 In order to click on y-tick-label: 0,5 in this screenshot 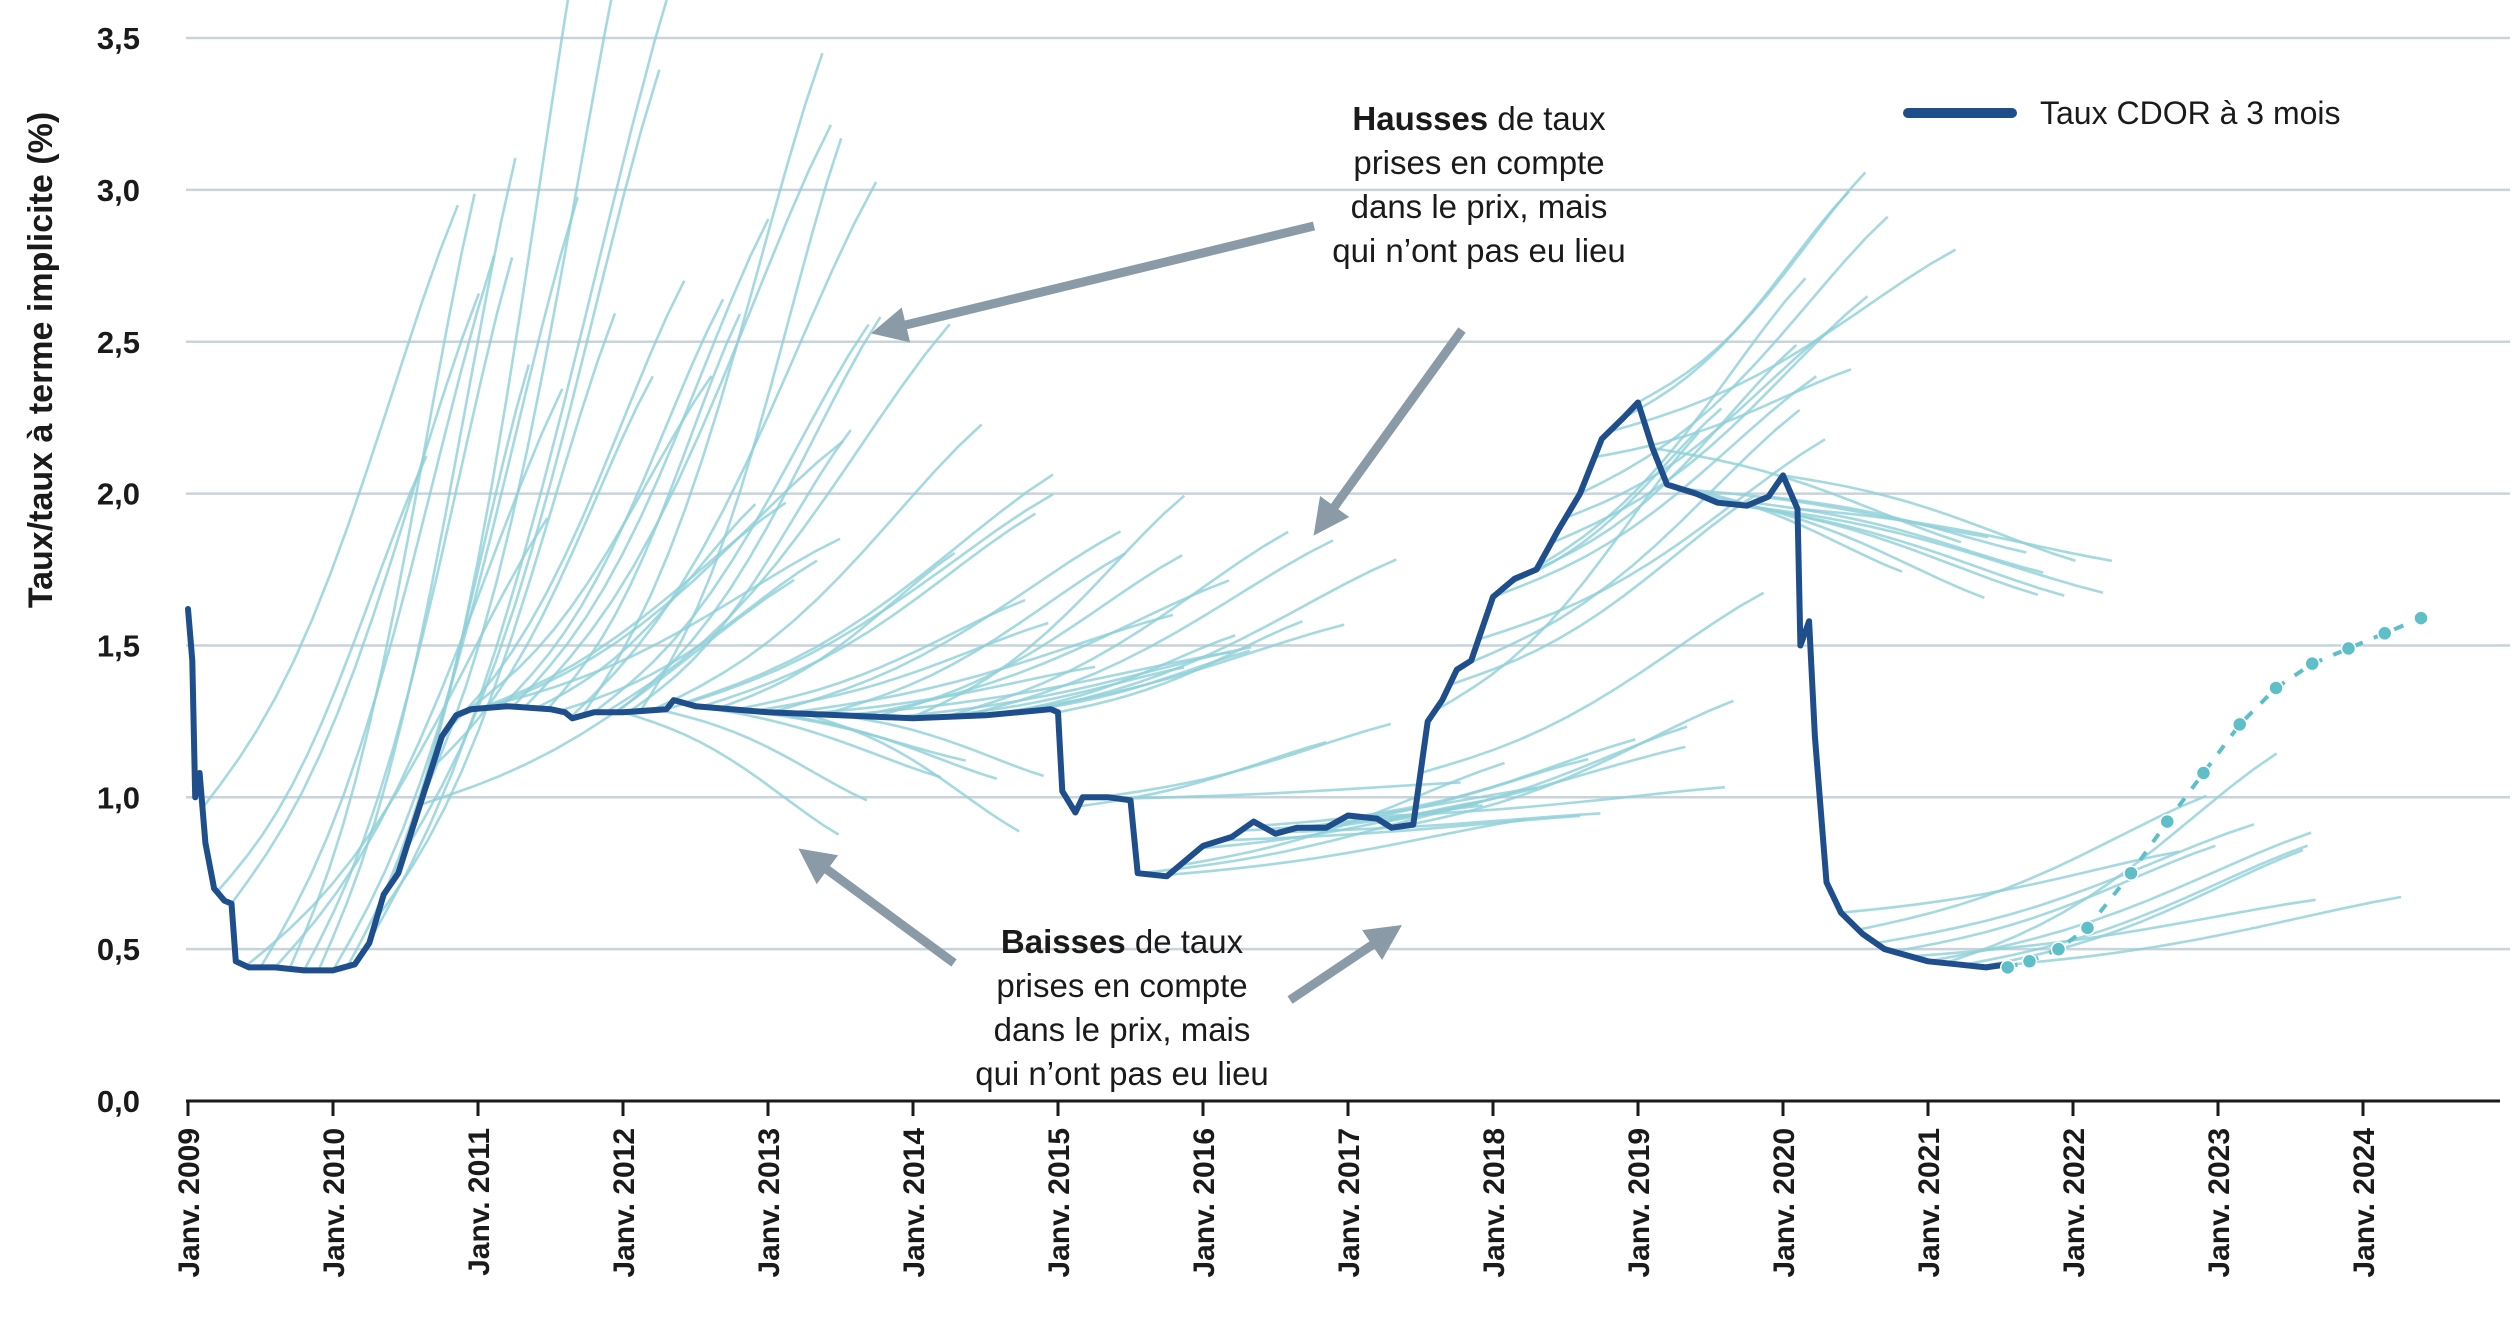, I will do `click(118, 949)`.